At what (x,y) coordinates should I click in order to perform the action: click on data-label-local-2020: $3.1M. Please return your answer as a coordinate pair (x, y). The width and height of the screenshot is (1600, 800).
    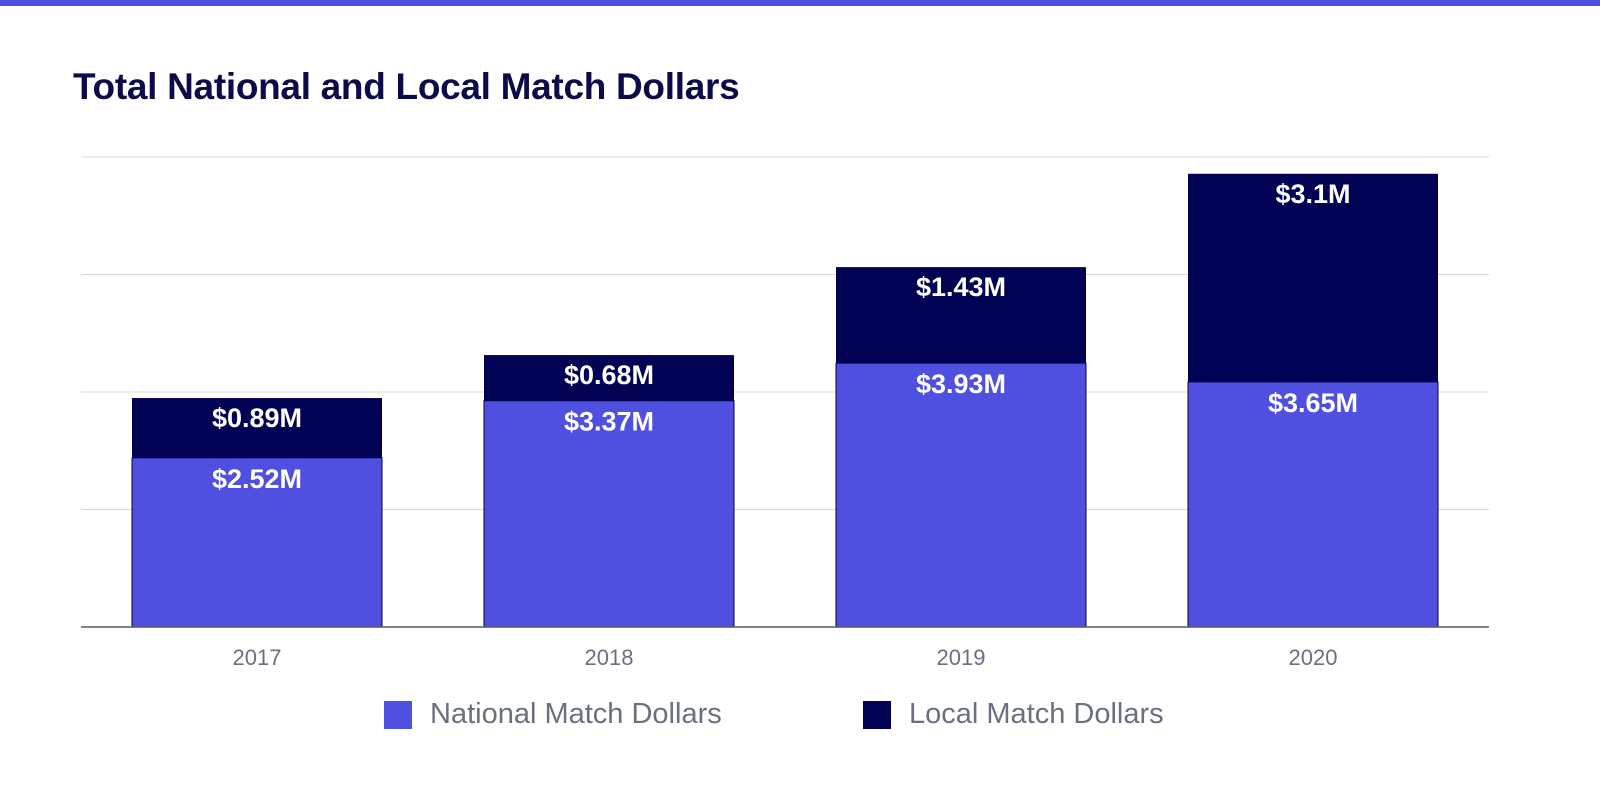
    Looking at the image, I should click on (1312, 194).